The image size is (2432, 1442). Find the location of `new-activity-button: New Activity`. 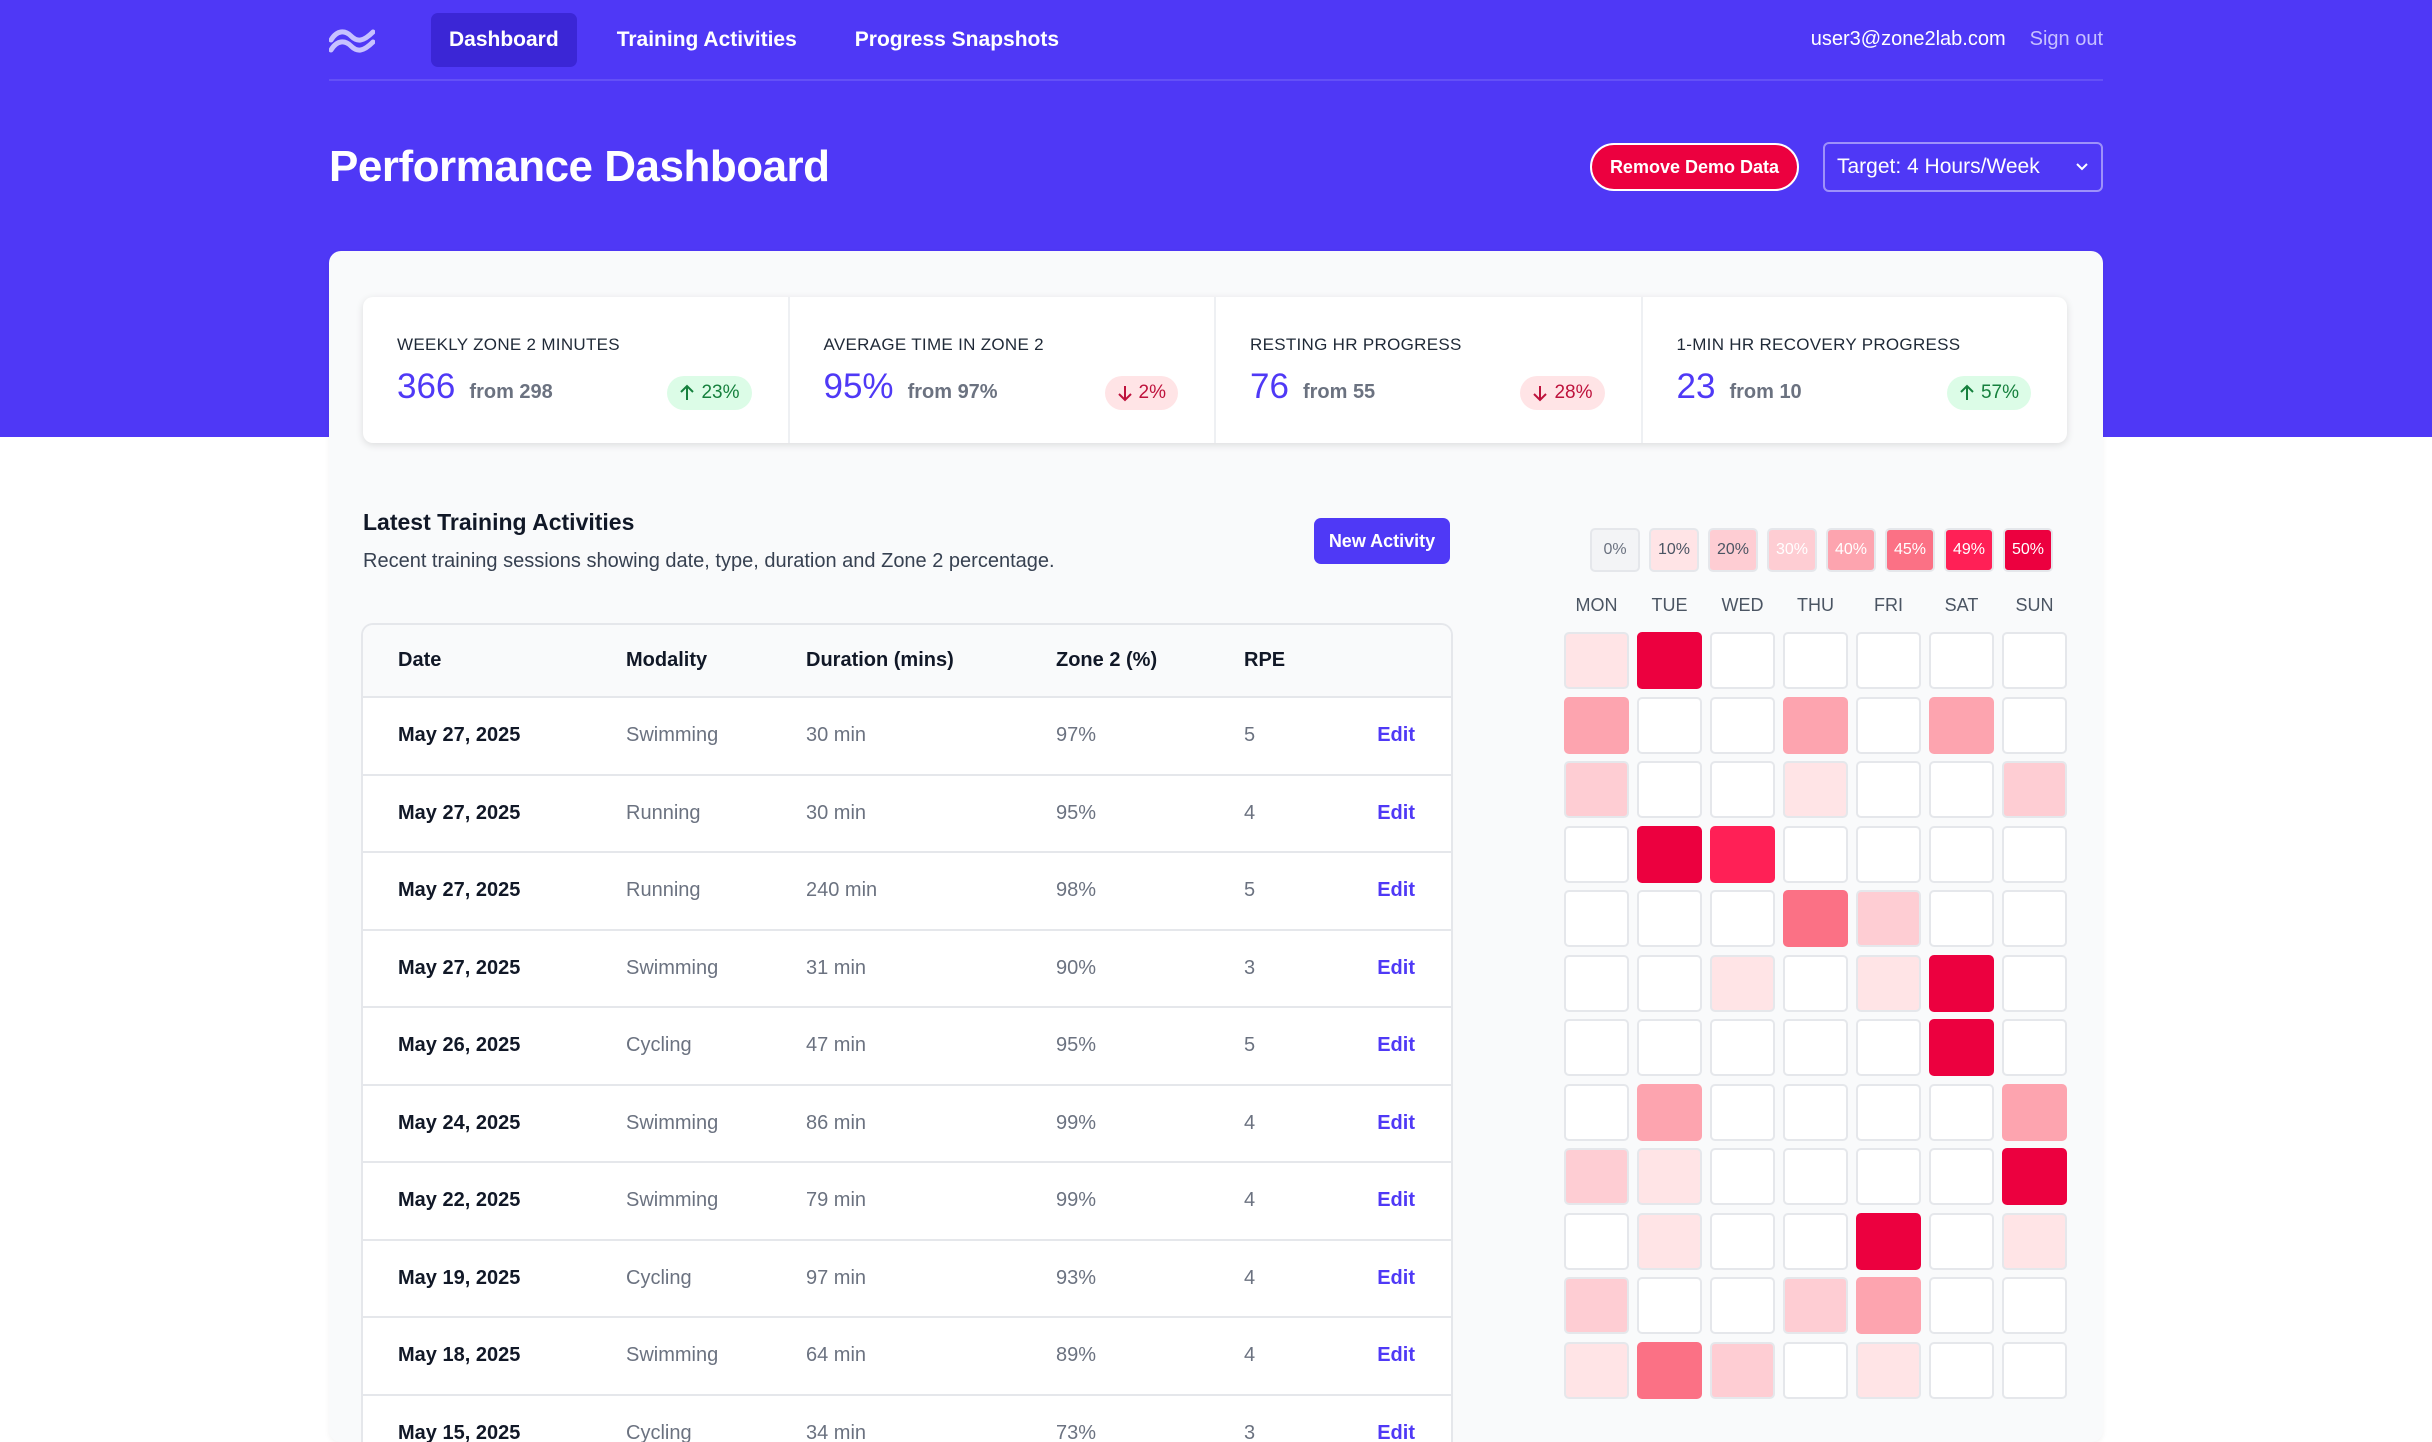

new-activity-button: New Activity is located at coordinates (1382, 541).